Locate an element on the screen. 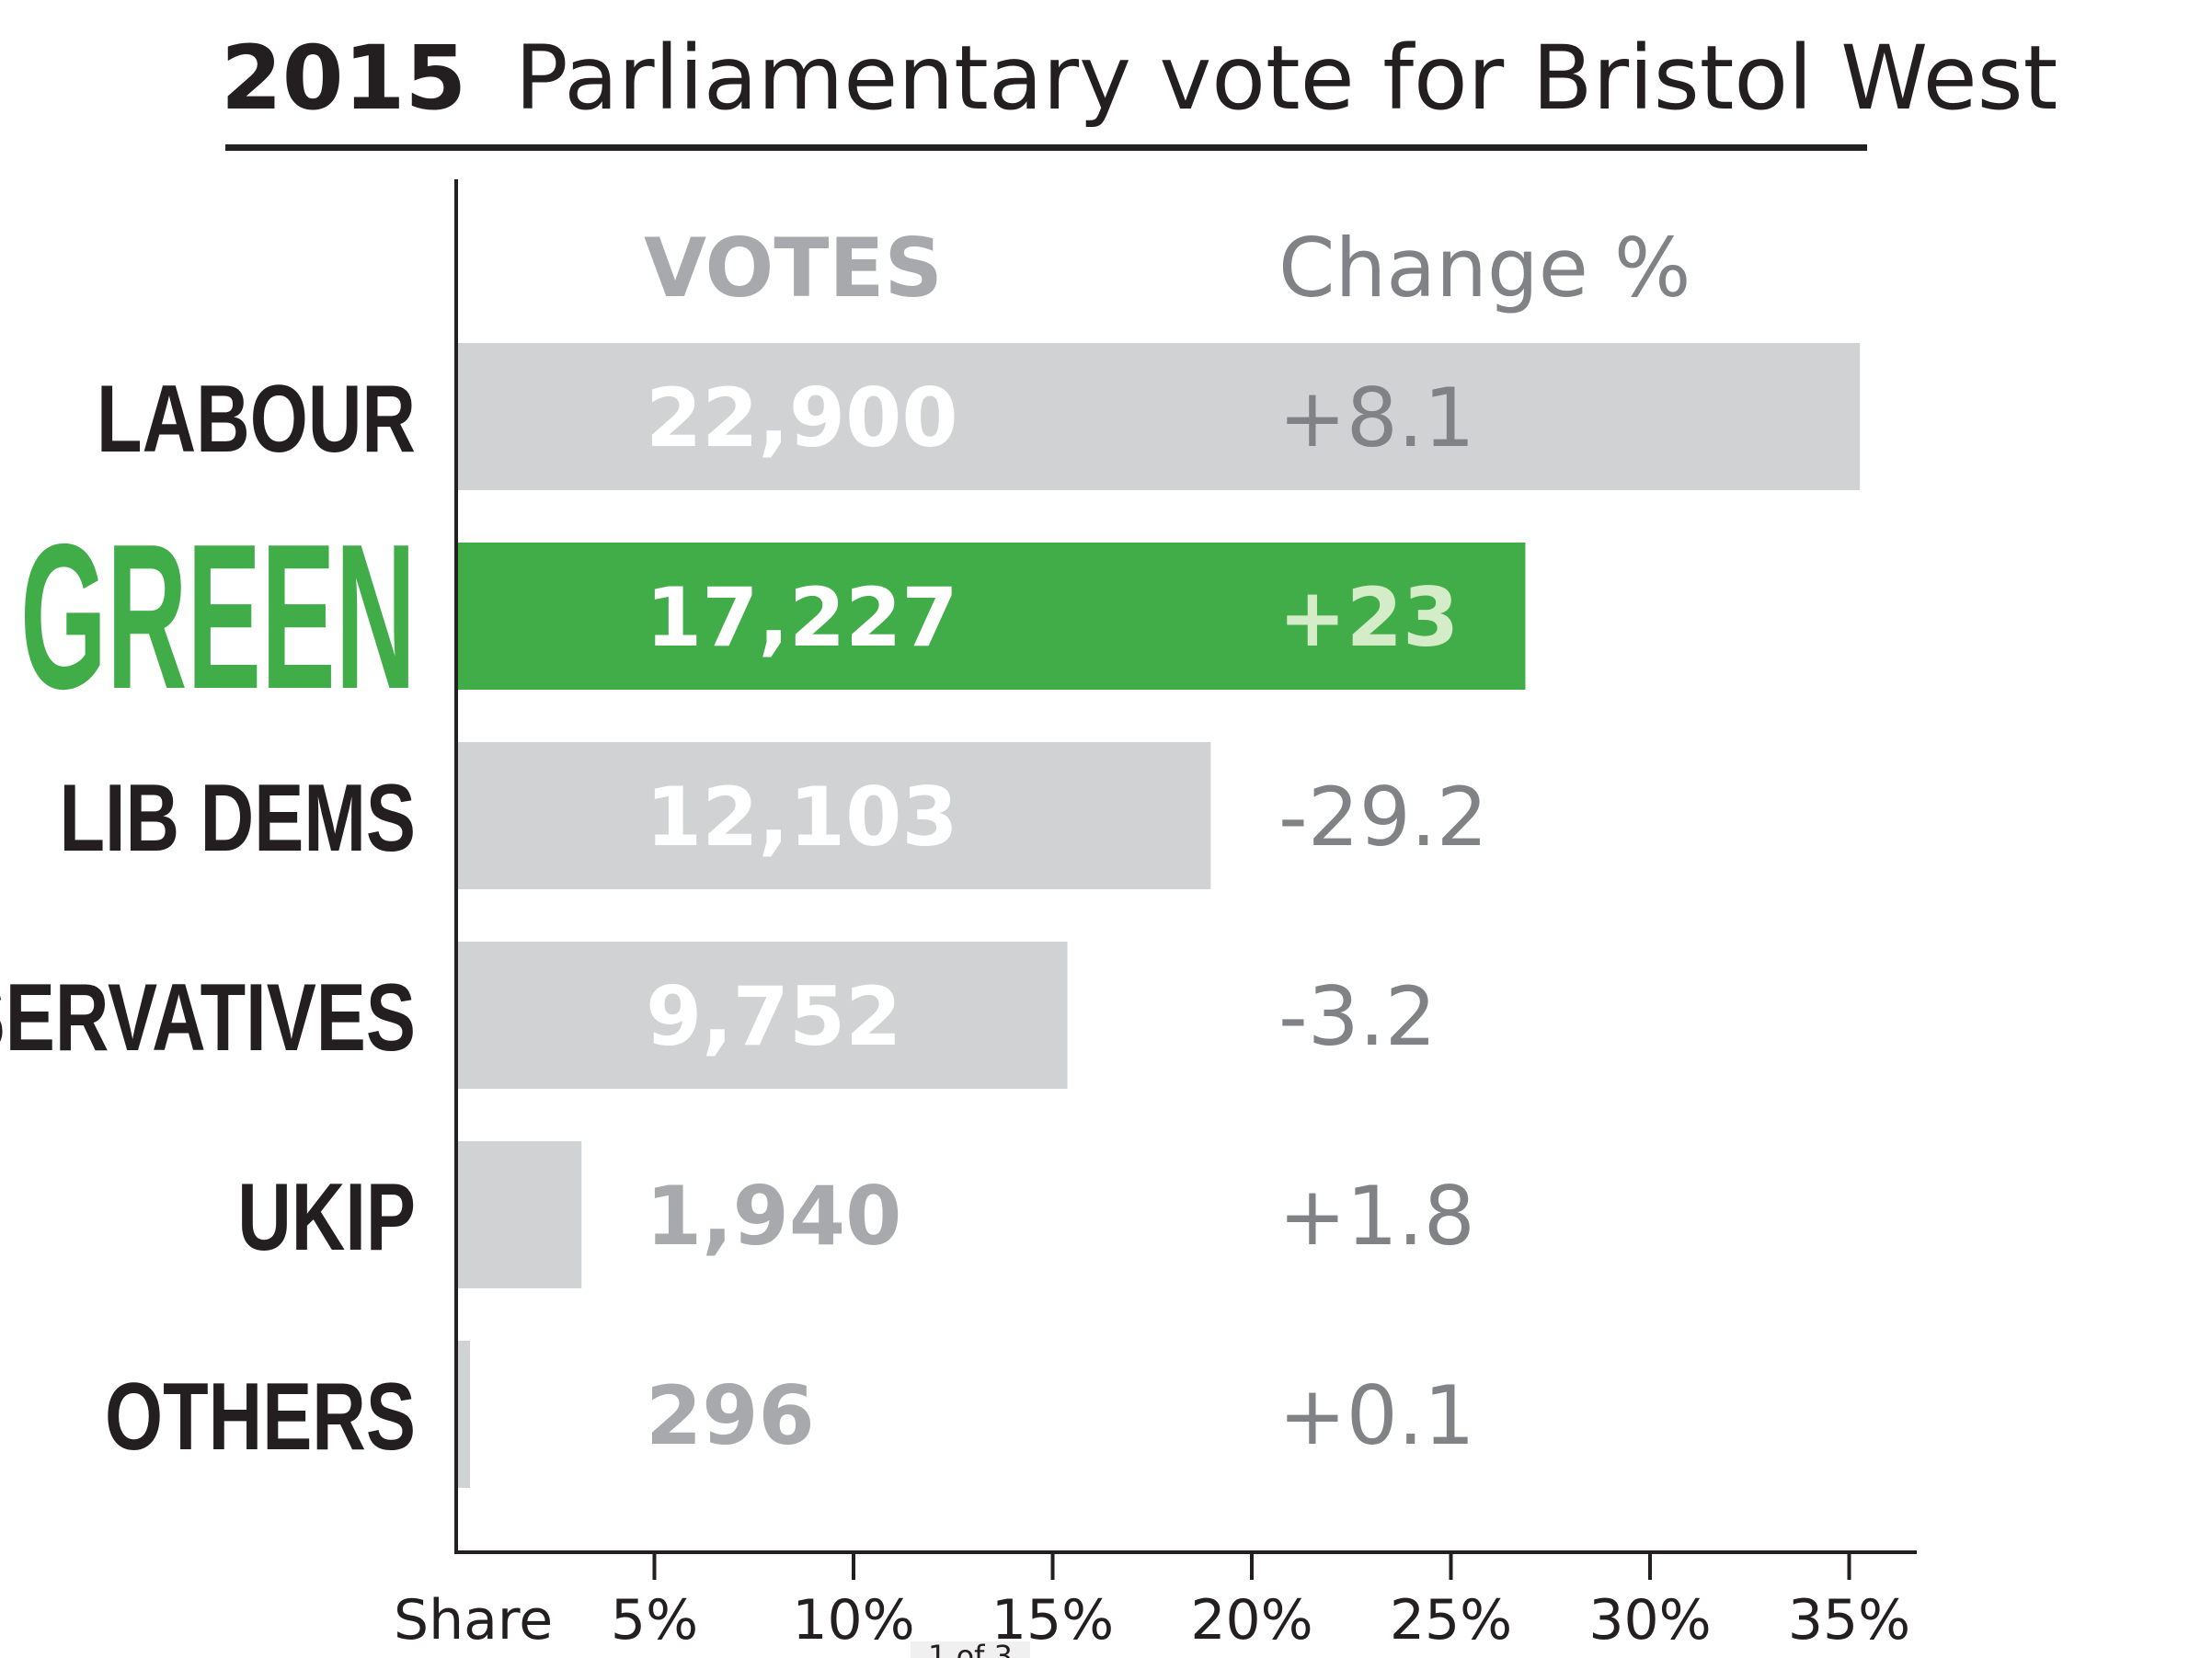 This screenshot has width=2212, height=1658. category-label-lib-dems: LIB DEMS is located at coordinates (237, 817).